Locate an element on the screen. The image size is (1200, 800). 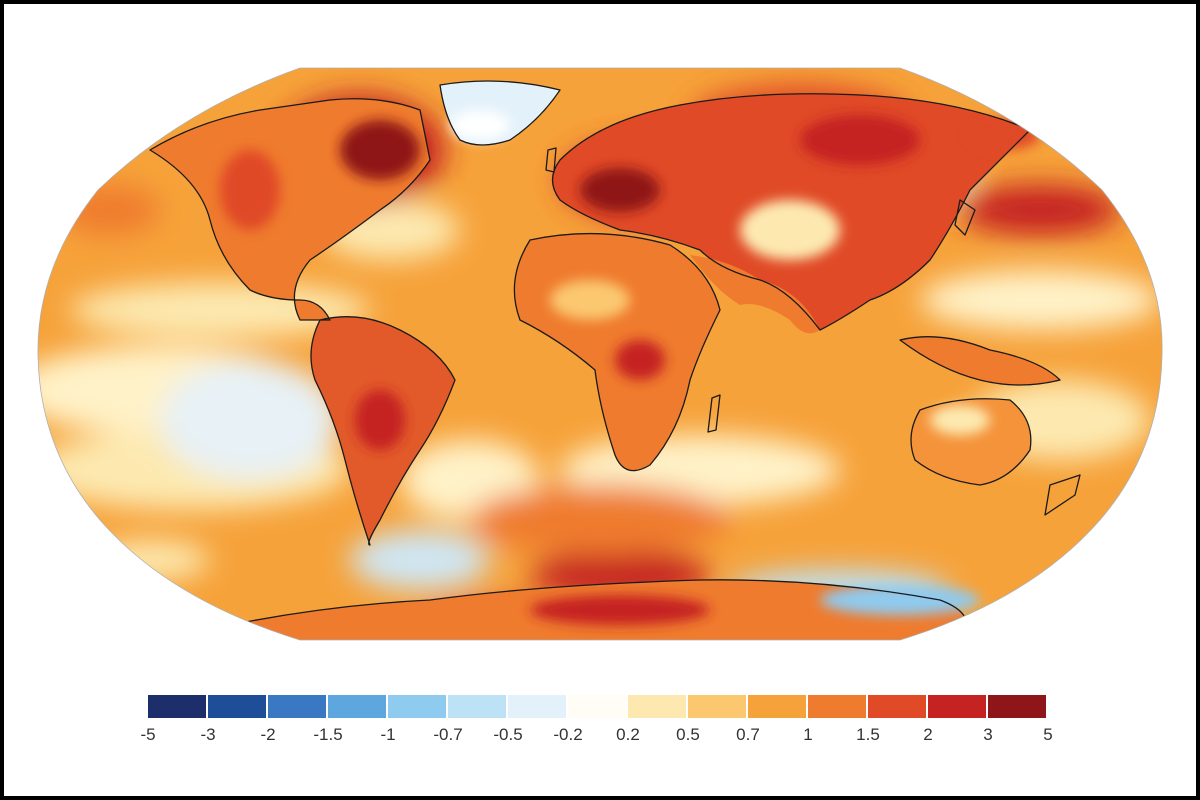
coast-greenland is located at coordinates (500, 113).